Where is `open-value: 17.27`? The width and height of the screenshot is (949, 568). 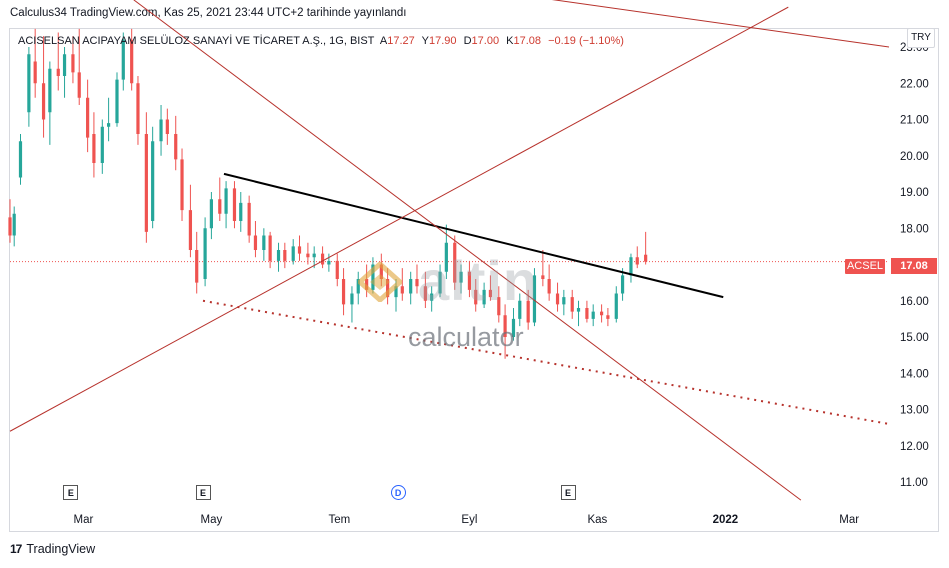 open-value: 17.27 is located at coordinates (401, 41).